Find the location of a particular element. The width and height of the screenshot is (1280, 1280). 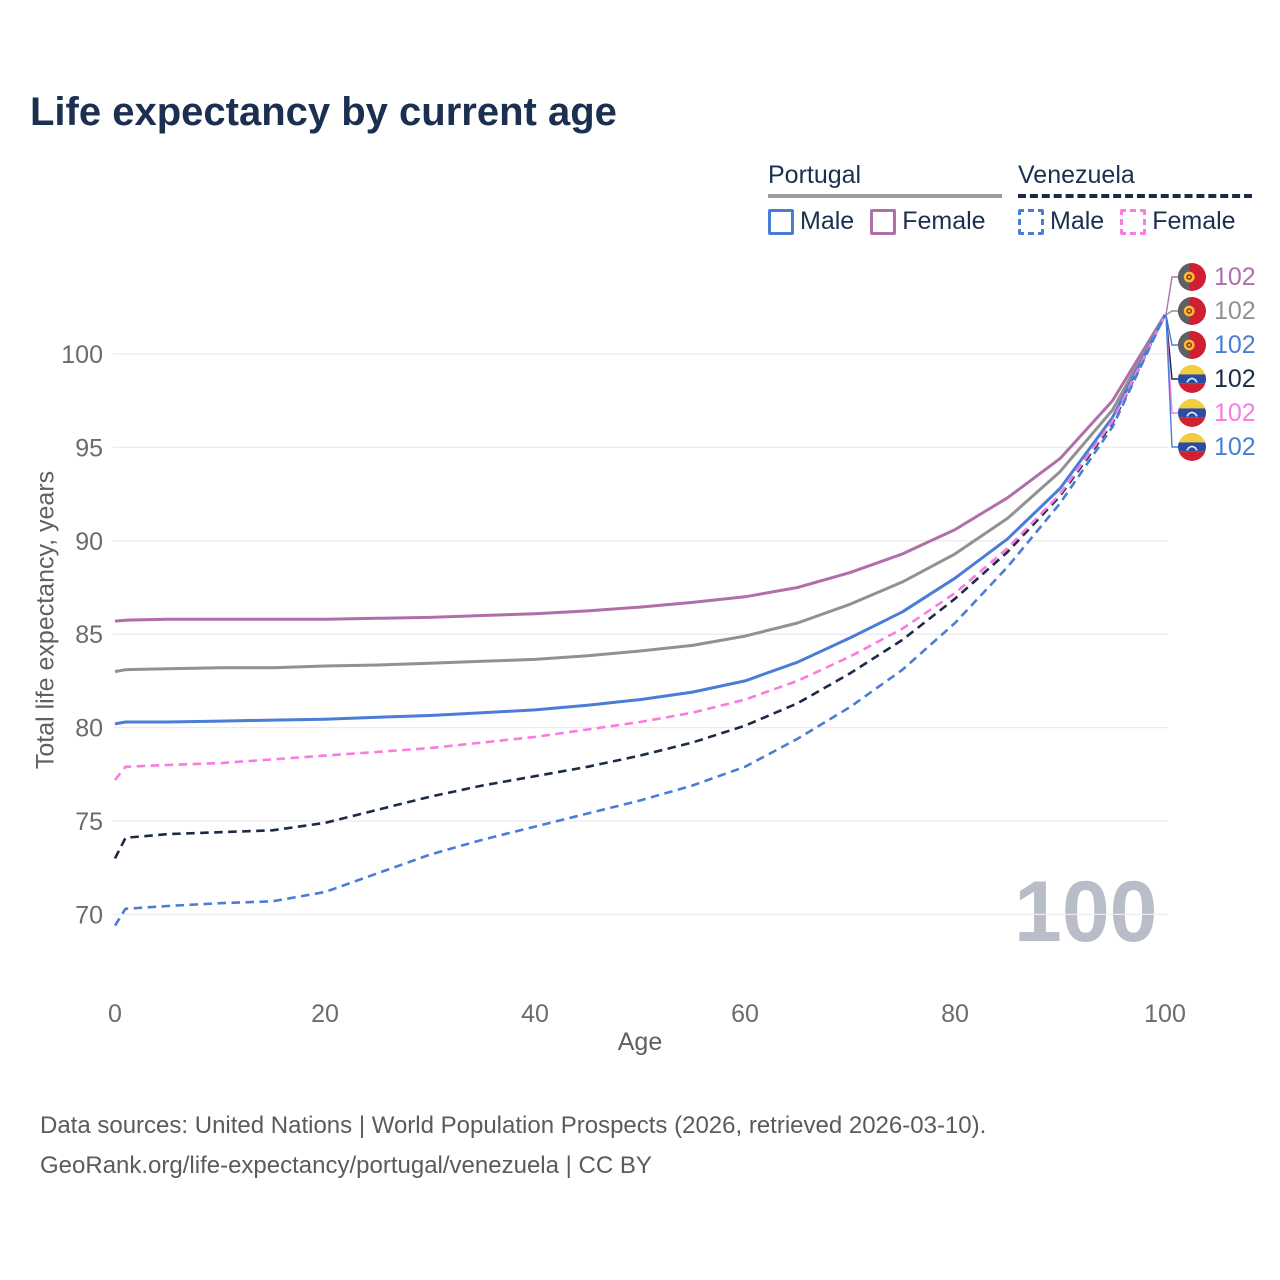

portugal-solid-line-swatch-icon is located at coordinates (885, 196).